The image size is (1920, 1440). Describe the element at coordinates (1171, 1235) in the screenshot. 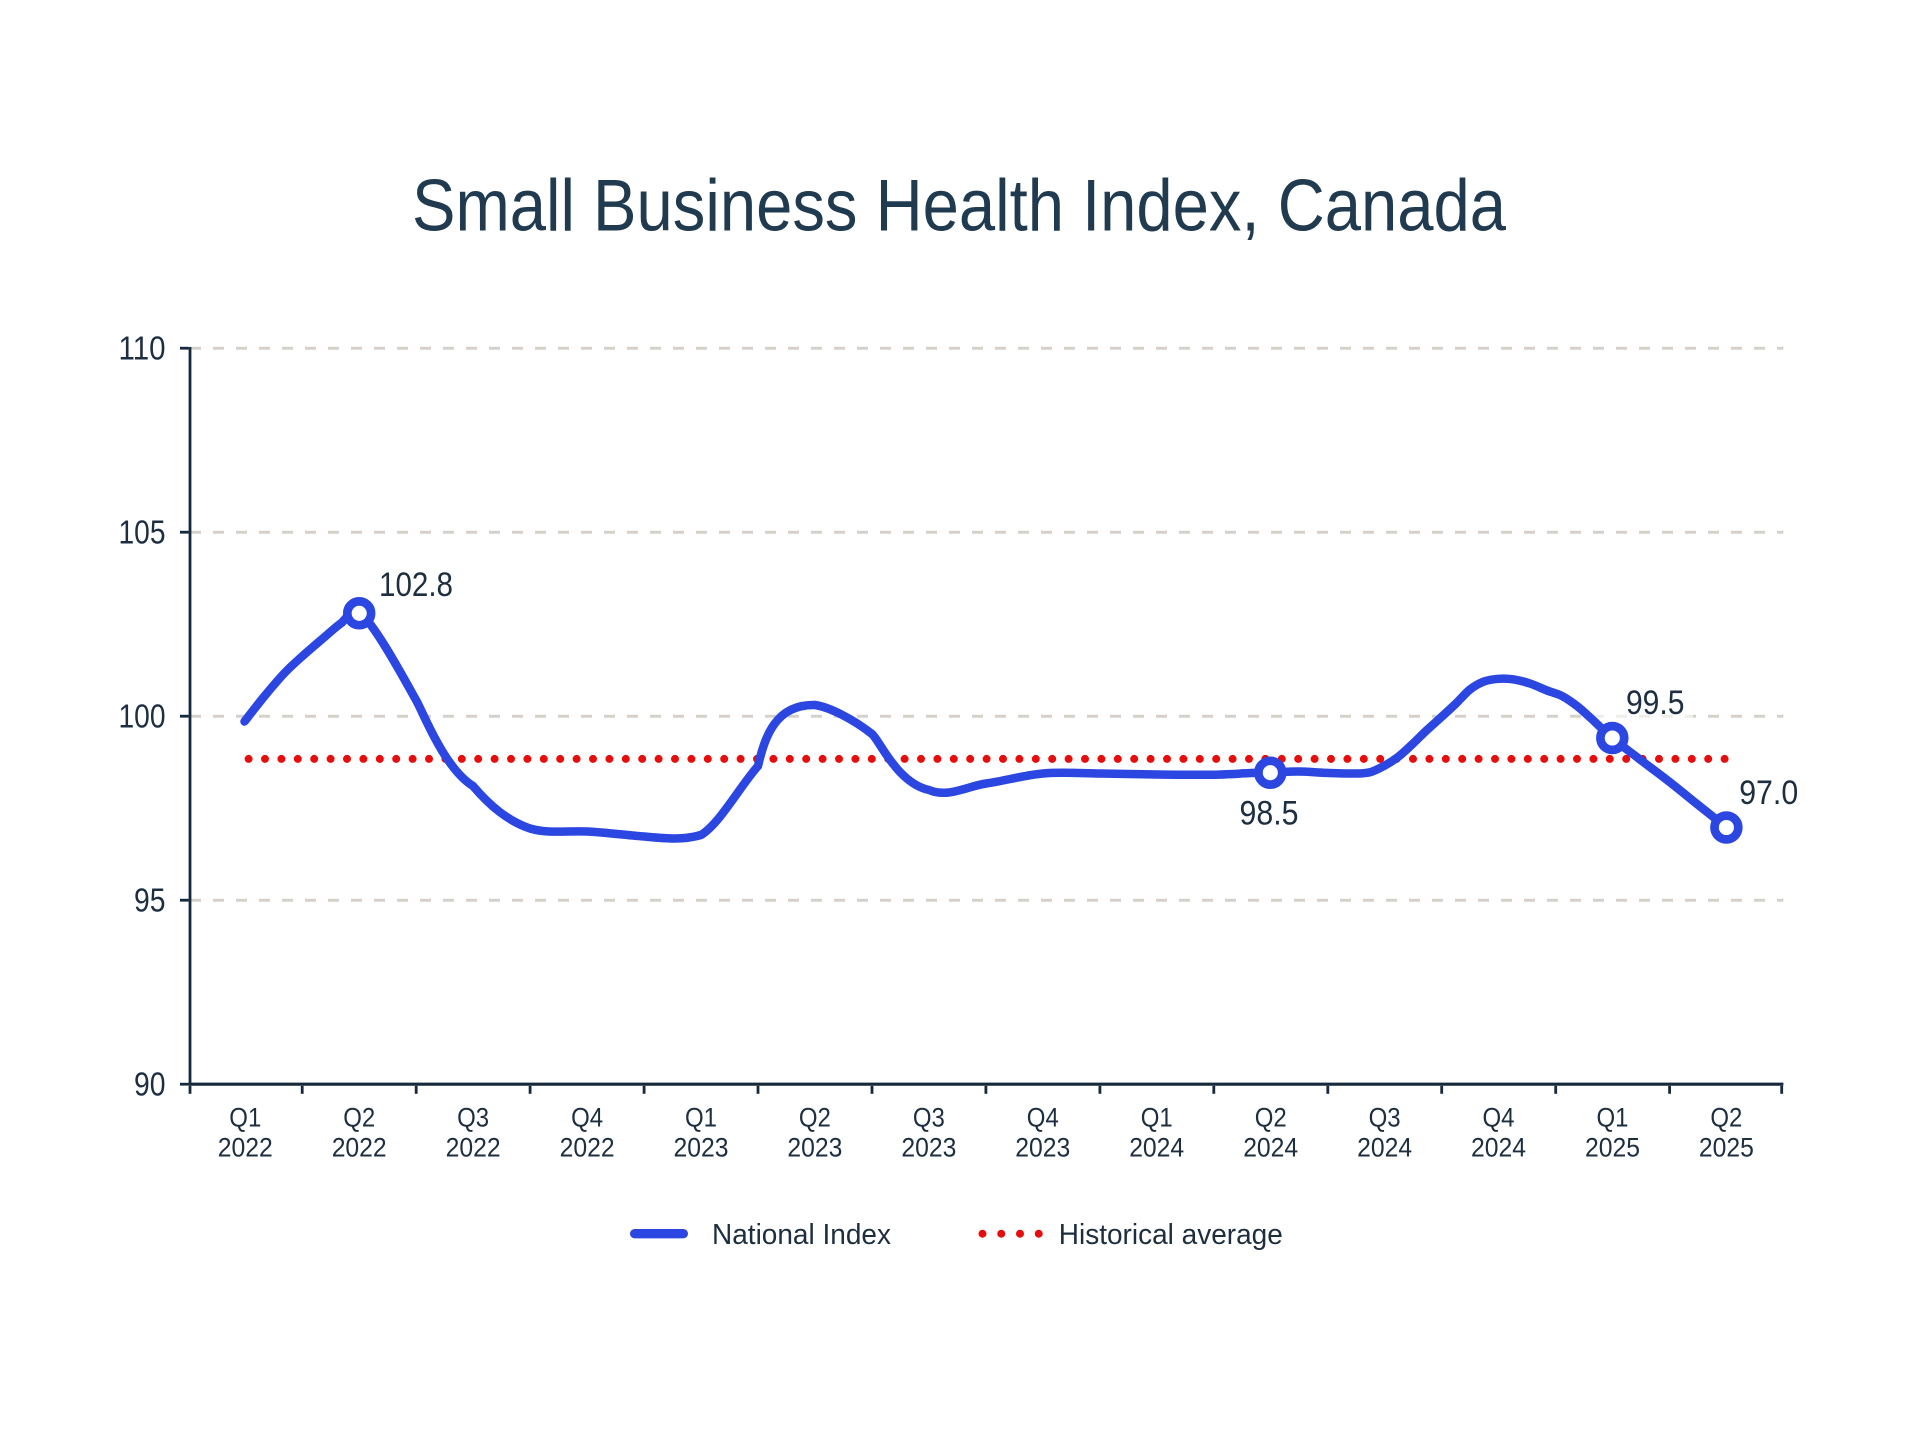

I see `svg-text: Historical average` at that location.